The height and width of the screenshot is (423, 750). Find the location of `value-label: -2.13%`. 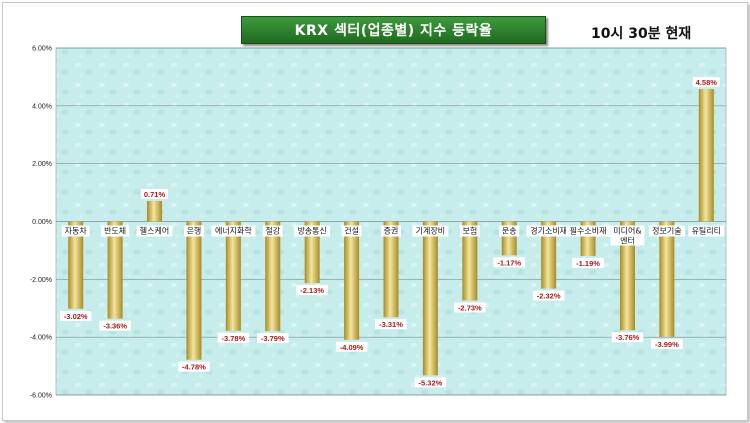

value-label: -2.13% is located at coordinates (312, 290).